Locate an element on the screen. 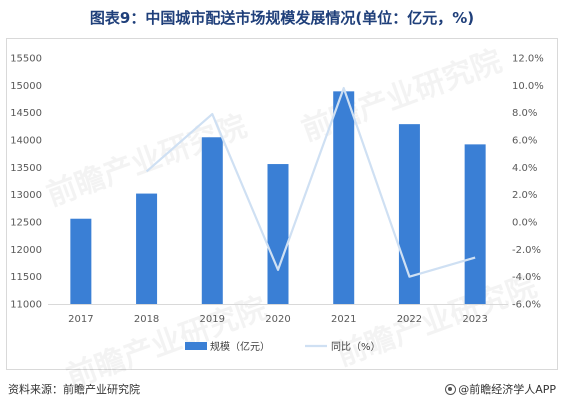 The height and width of the screenshot is (409, 564). y-left-tick-label: 15500 is located at coordinates (26, 59).